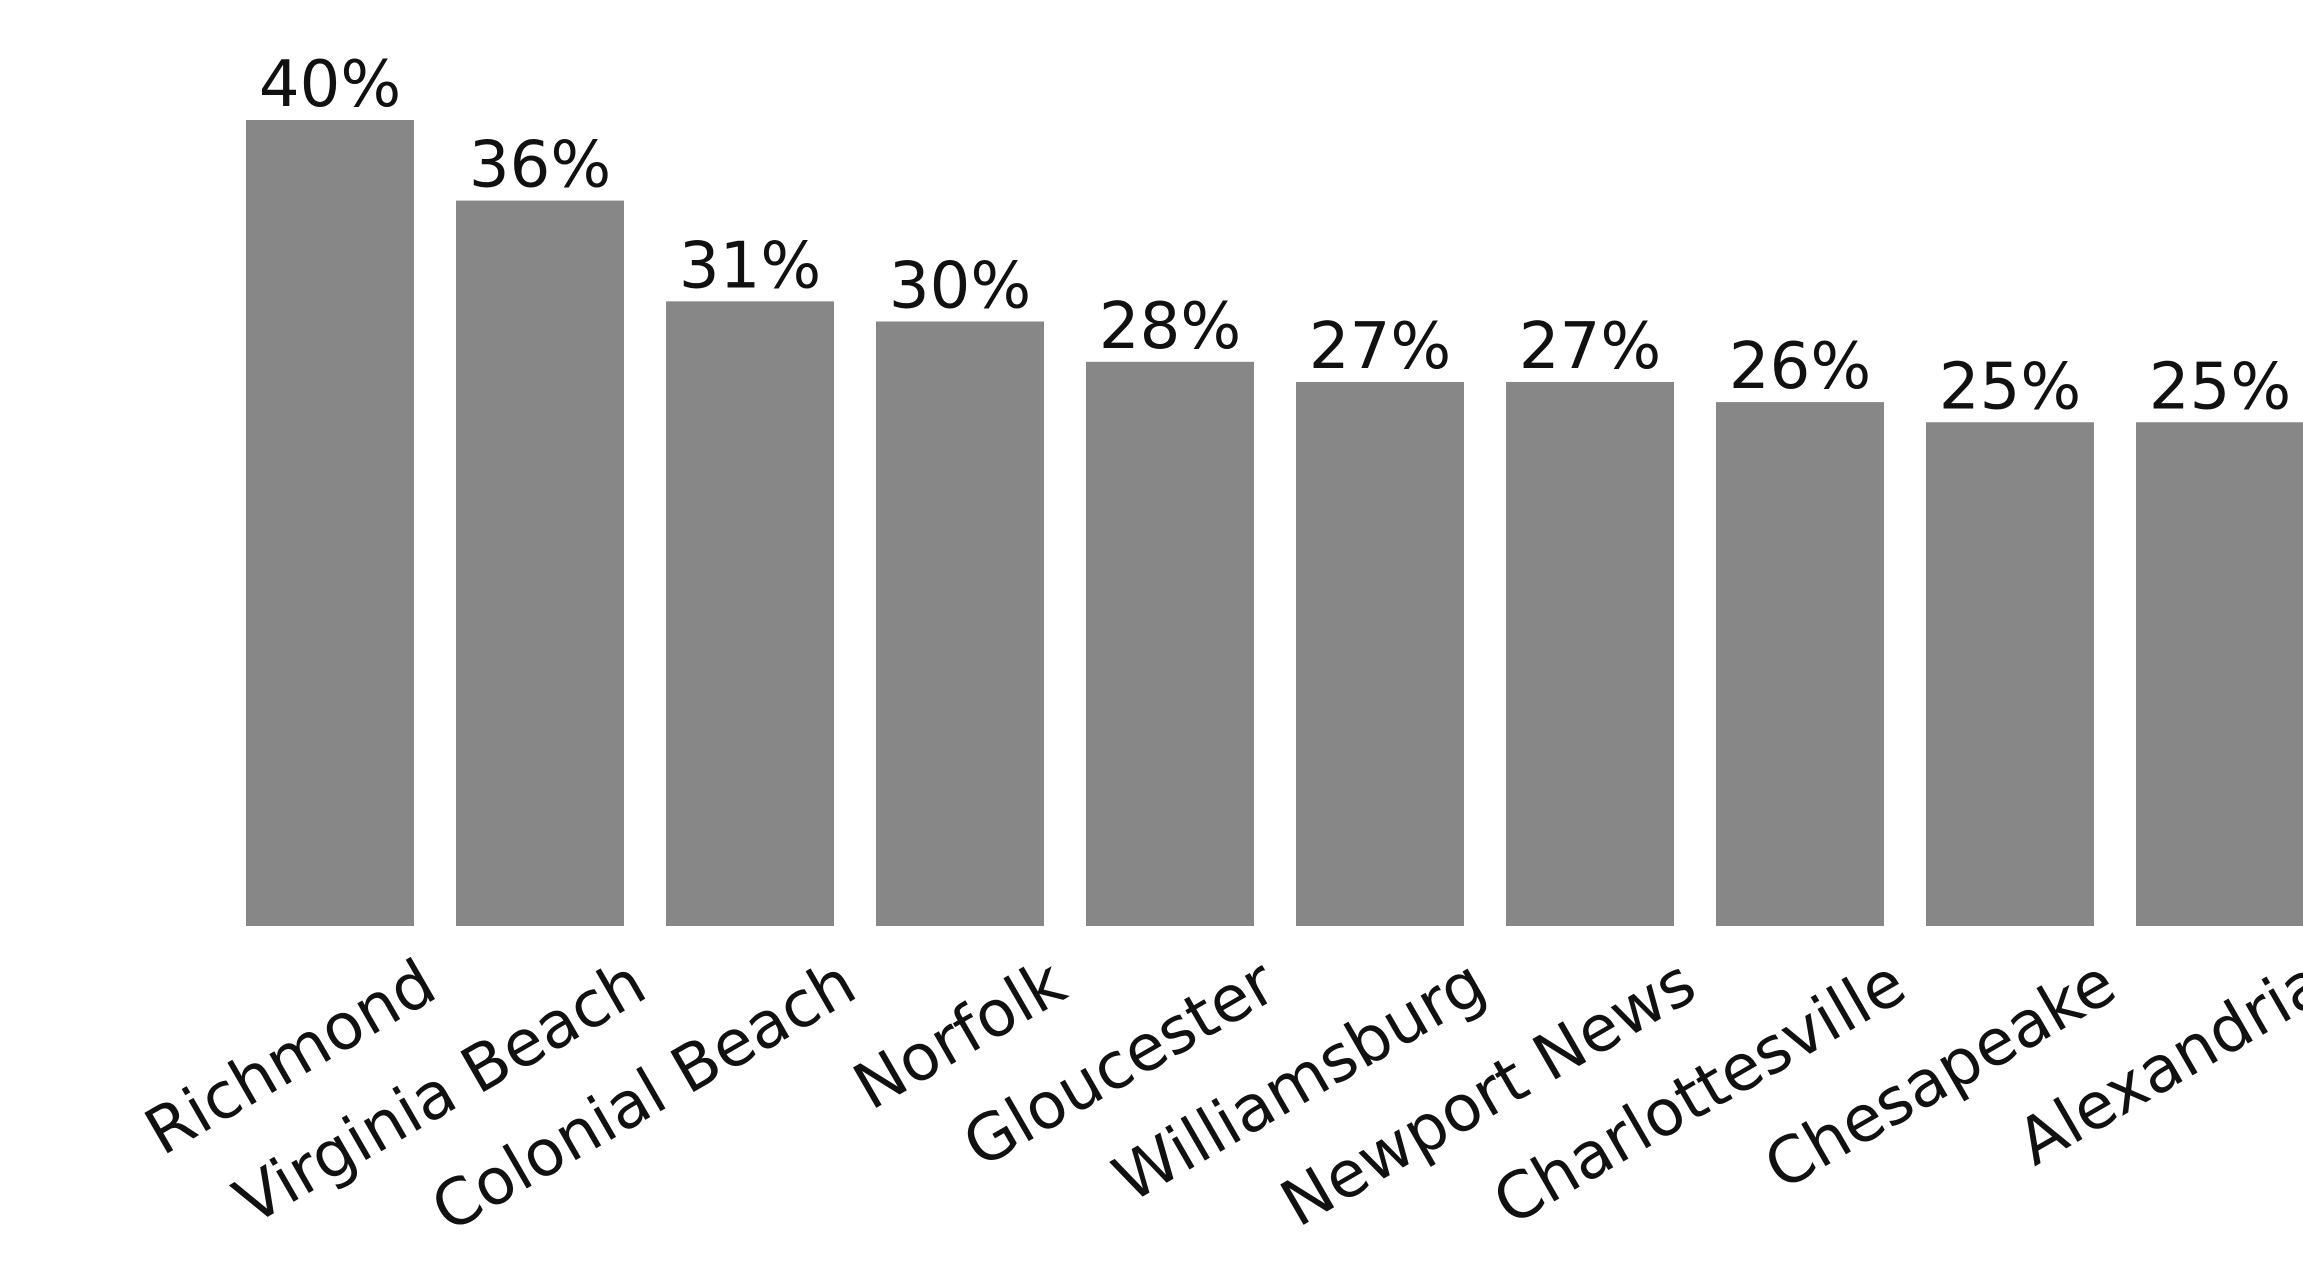 Image resolution: width=2303 pixels, height=1280 pixels. Describe the element at coordinates (750, 266) in the screenshot. I see `value-label: 31%` at that location.